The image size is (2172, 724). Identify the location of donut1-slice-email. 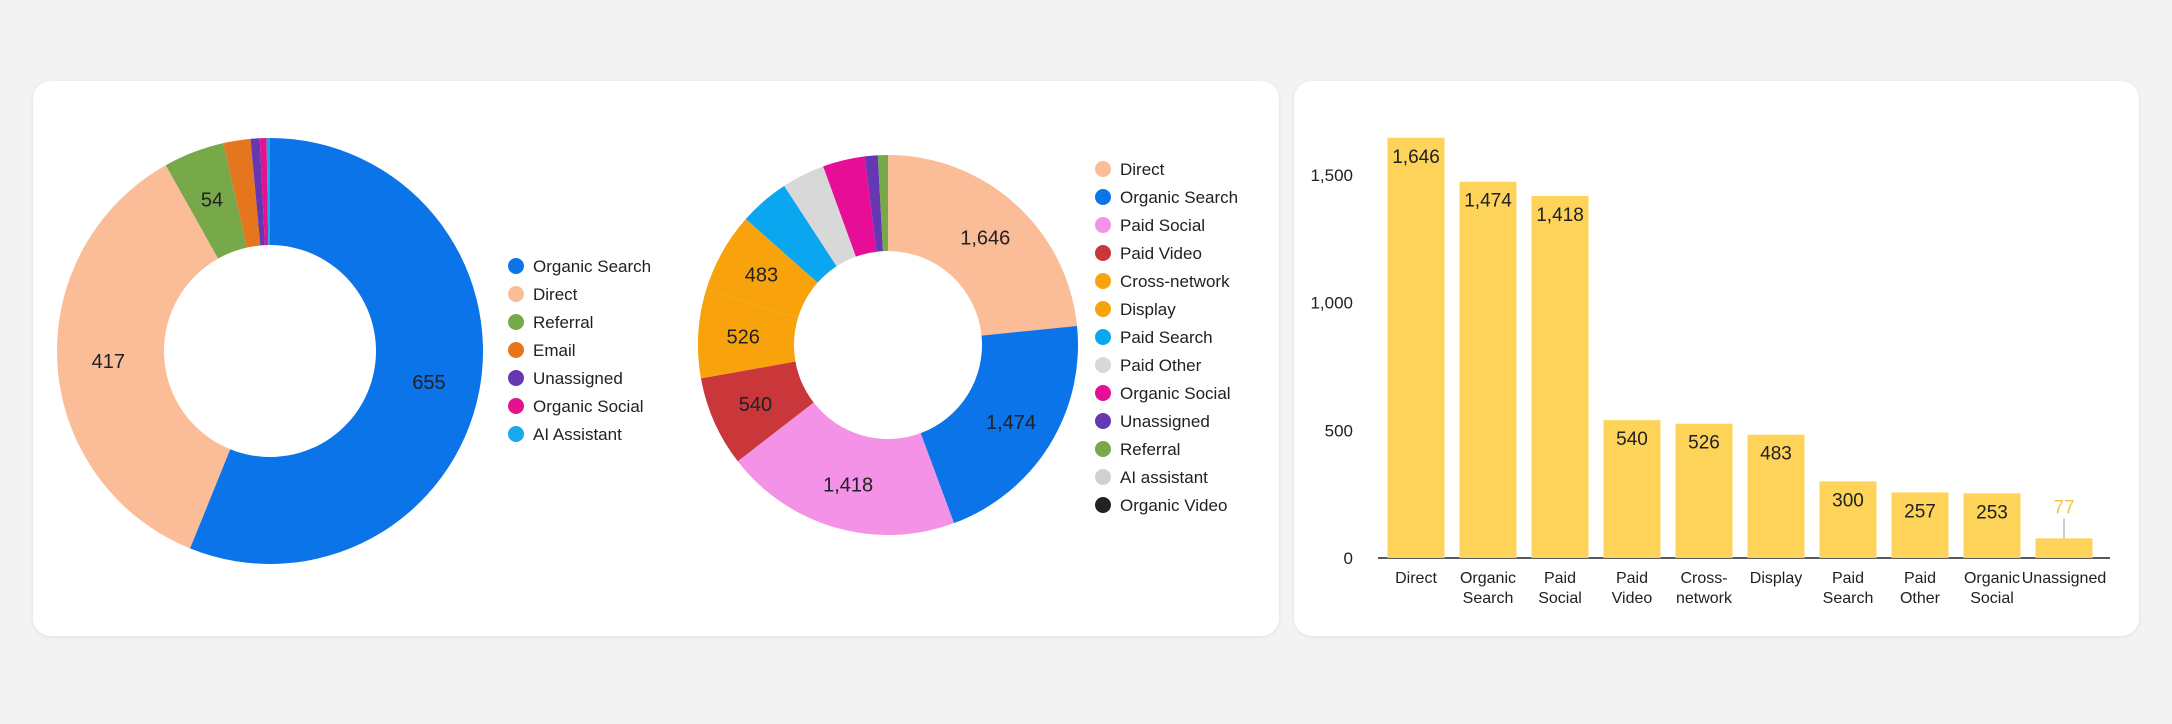
(242, 193).